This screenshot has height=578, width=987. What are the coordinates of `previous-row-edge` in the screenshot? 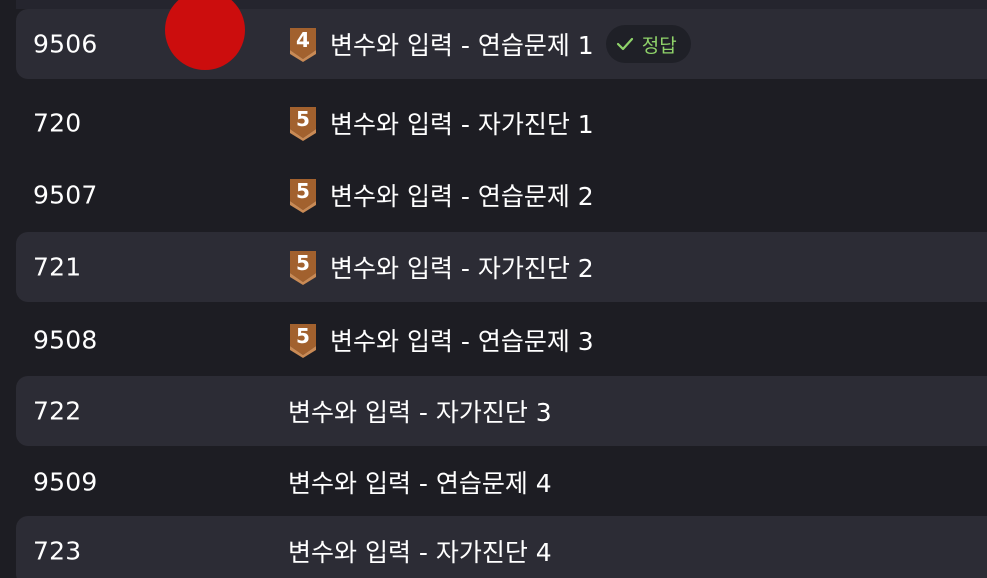 It's located at (501, 4).